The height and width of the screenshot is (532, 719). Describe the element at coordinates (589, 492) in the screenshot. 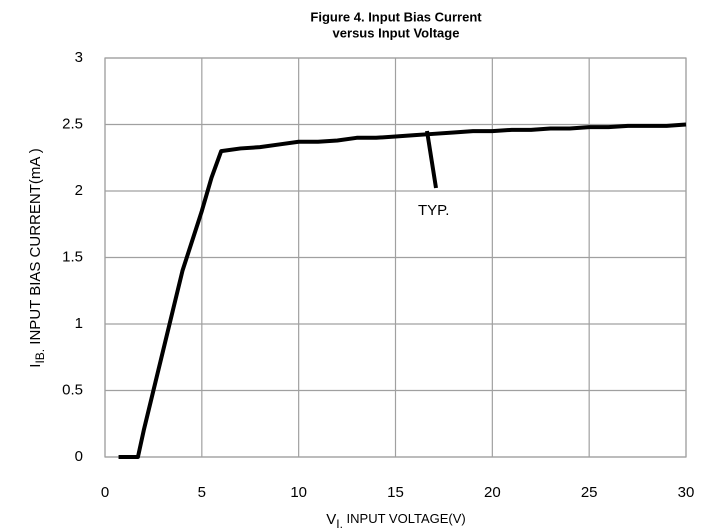

I see `x-tick-label: 25` at that location.